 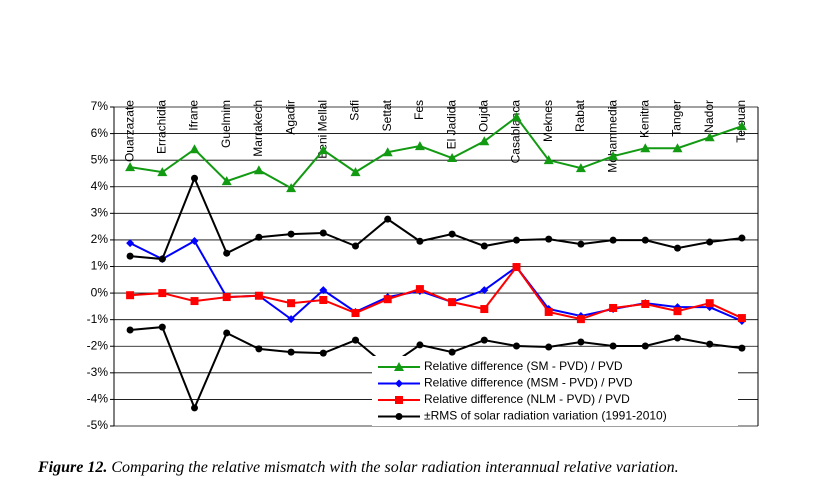 What do you see at coordinates (677, 118) in the screenshot?
I see `x-tick-label: Tanger` at bounding box center [677, 118].